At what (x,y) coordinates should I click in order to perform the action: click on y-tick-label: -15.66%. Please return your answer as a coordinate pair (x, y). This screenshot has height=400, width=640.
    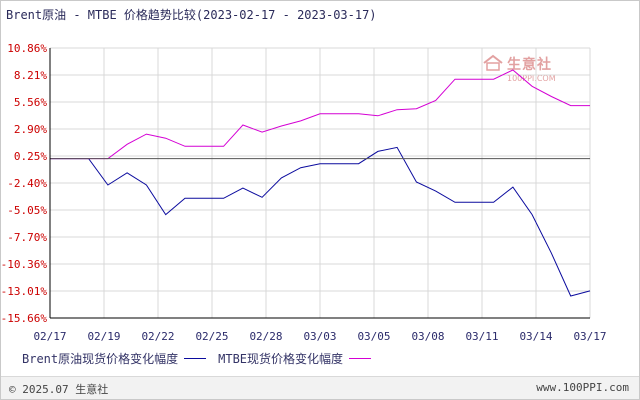
    Looking at the image, I should click on (24, 318).